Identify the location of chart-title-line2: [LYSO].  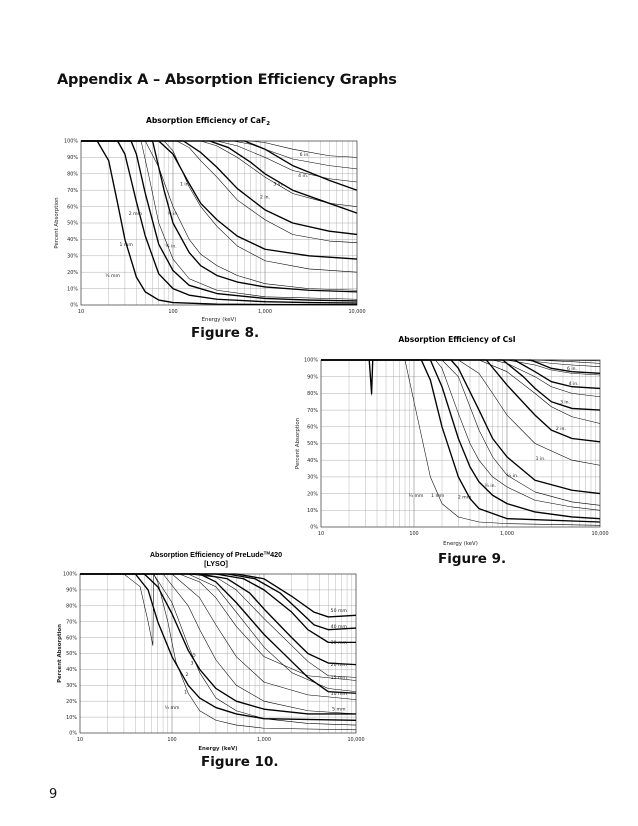
(216, 563).